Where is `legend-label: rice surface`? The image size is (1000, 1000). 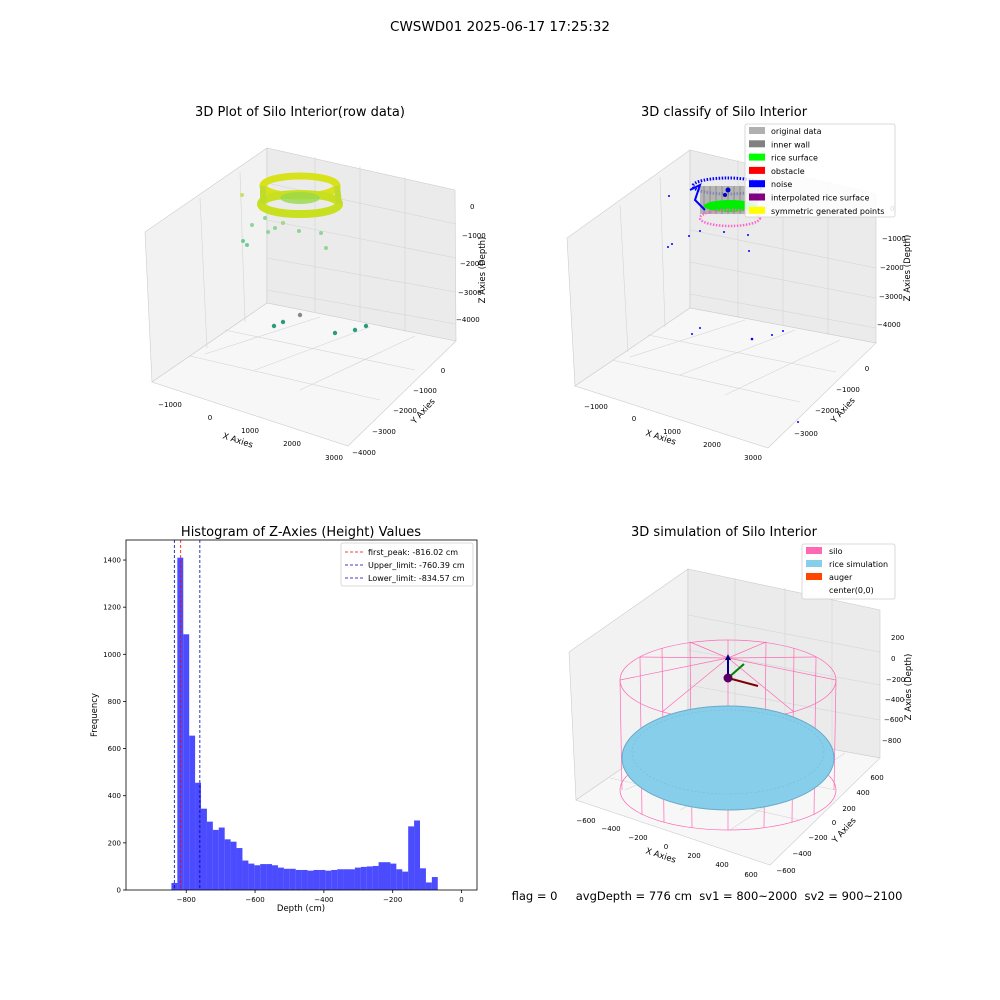
legend-label: rice surface is located at coordinates (794, 158).